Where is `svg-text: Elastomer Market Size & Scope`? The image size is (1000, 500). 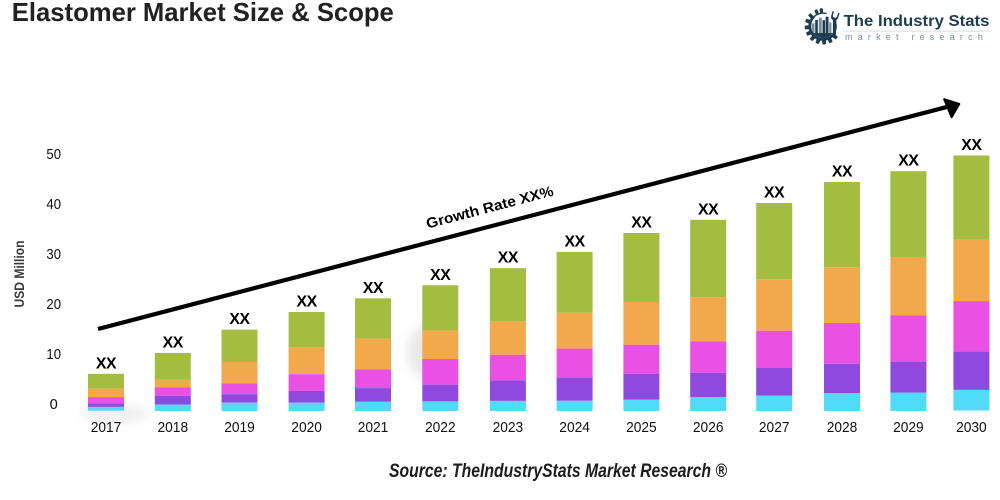 svg-text: Elastomer Market Size & Scope is located at coordinates (203, 13).